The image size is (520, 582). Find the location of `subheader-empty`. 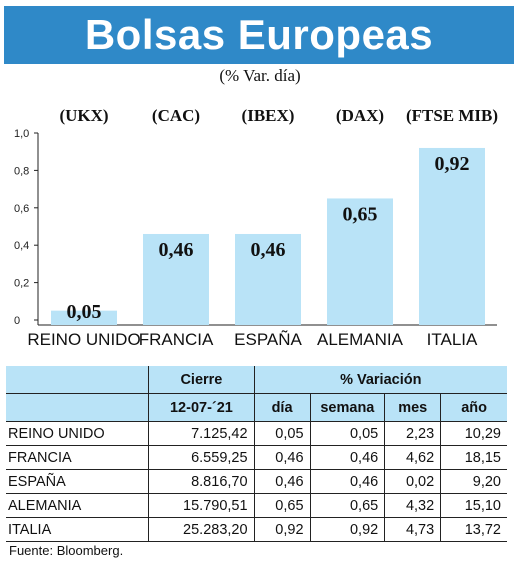

subheader-empty is located at coordinates (77, 407).